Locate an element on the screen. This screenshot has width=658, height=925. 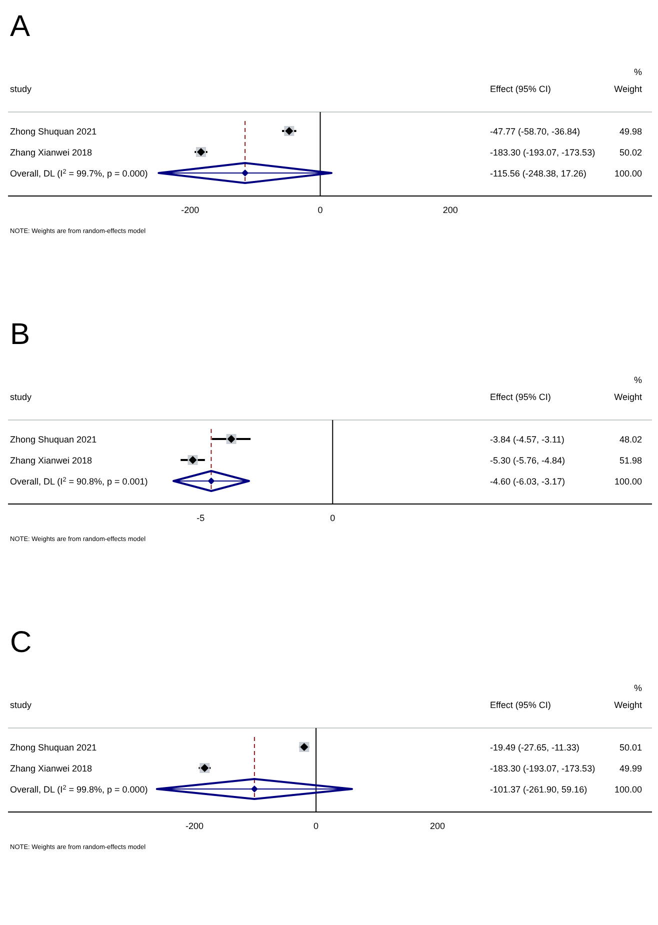
chart-title: C is located at coordinates (21, 642).